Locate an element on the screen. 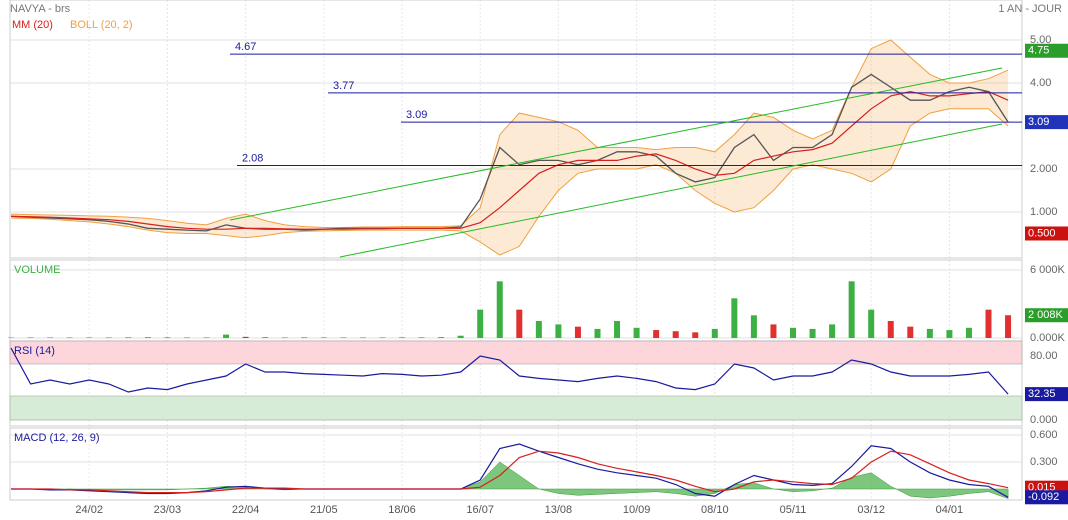 The height and width of the screenshot is (520, 1068). level-label: 3.09 is located at coordinates (416, 115).